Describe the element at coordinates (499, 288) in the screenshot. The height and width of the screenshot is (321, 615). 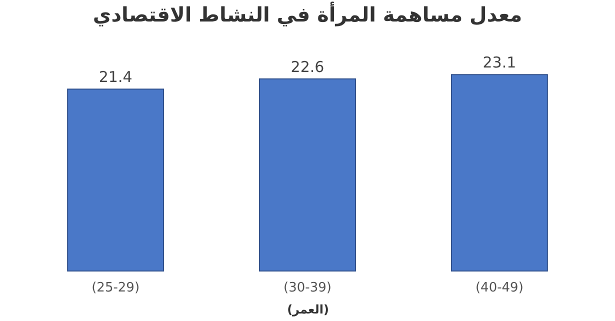
I see `x-tick-label: (40-49)` at that location.